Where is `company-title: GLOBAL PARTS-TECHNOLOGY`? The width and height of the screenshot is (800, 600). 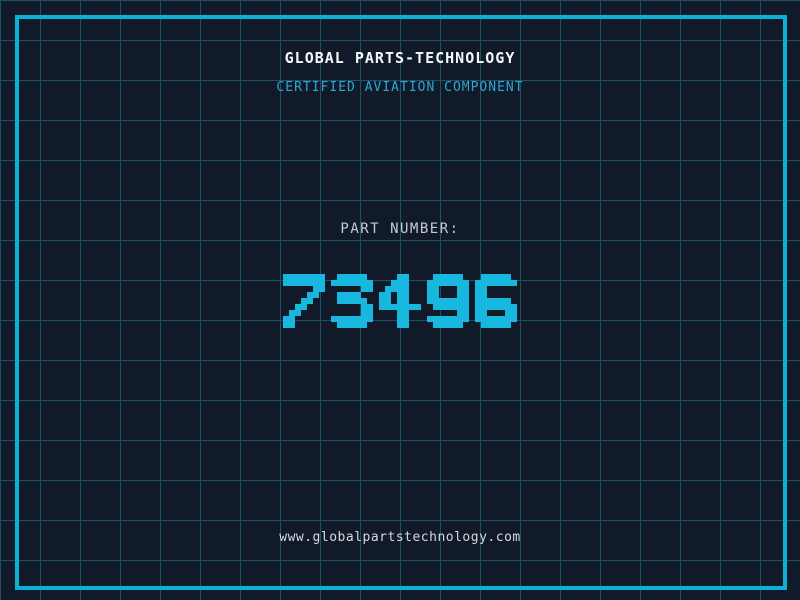 company-title: GLOBAL PARTS-TECHNOLOGY is located at coordinates (400, 58).